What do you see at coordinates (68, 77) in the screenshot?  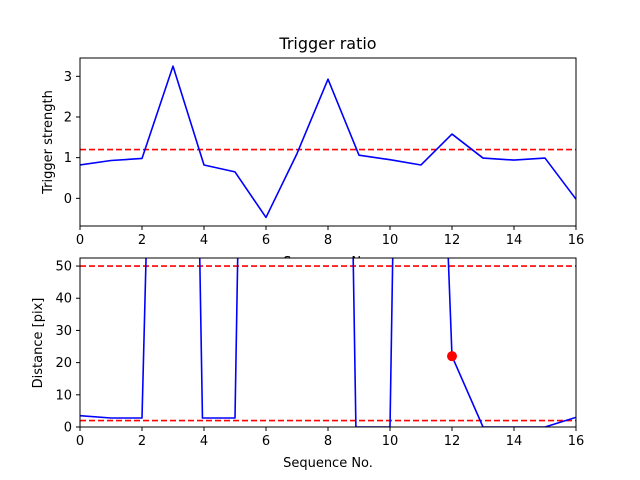 I see `y-tick-label: 3` at bounding box center [68, 77].